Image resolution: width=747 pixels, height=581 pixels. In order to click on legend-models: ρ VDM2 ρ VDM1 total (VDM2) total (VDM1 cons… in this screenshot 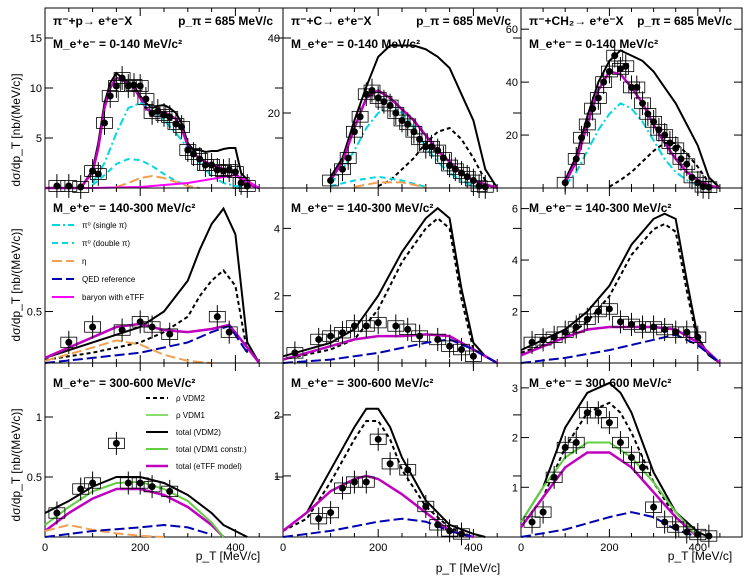, I will do `click(196, 432)`.